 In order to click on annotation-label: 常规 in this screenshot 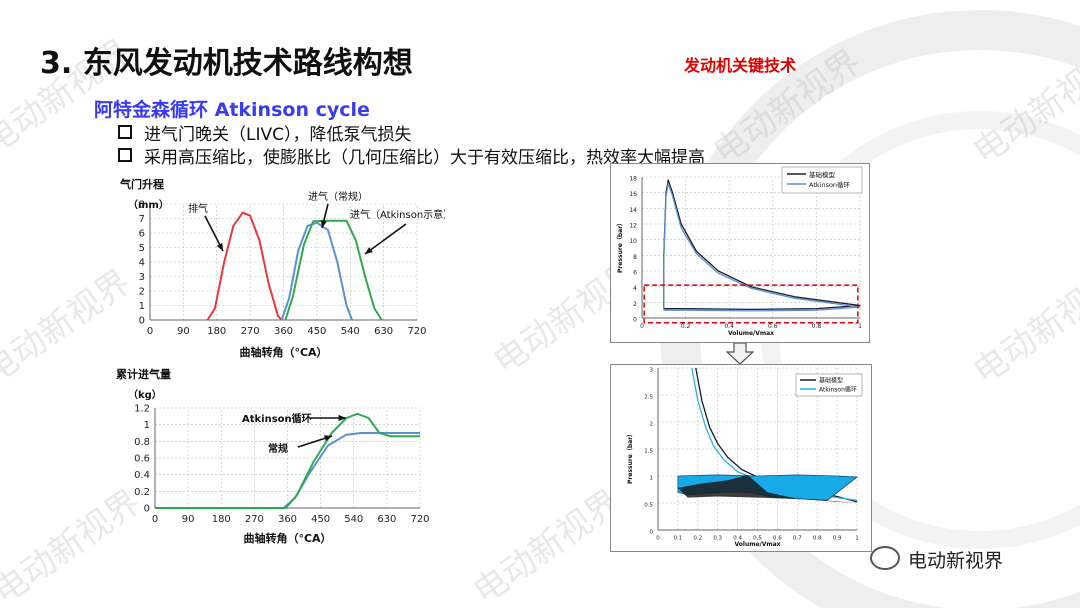, I will do `click(278, 448)`.